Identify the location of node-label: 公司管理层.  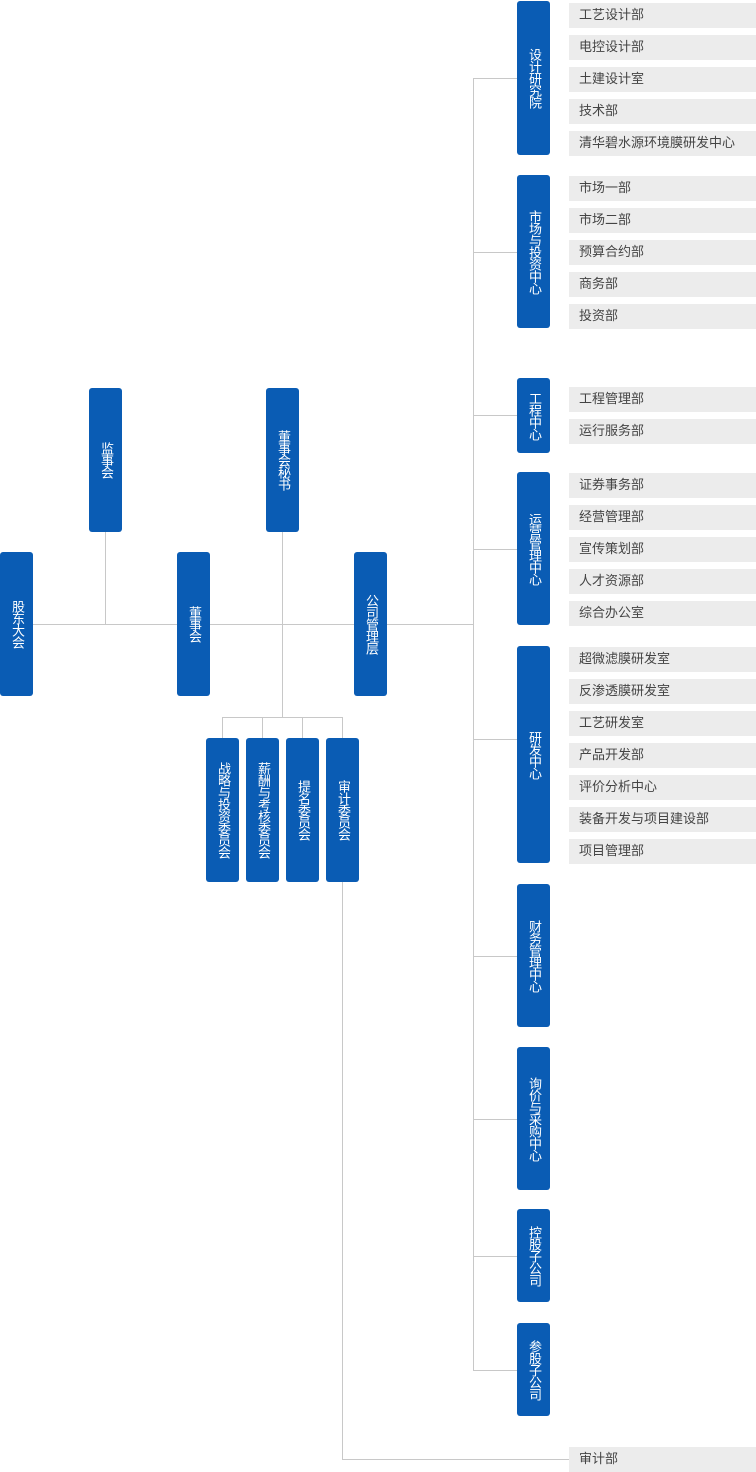
(370, 624).